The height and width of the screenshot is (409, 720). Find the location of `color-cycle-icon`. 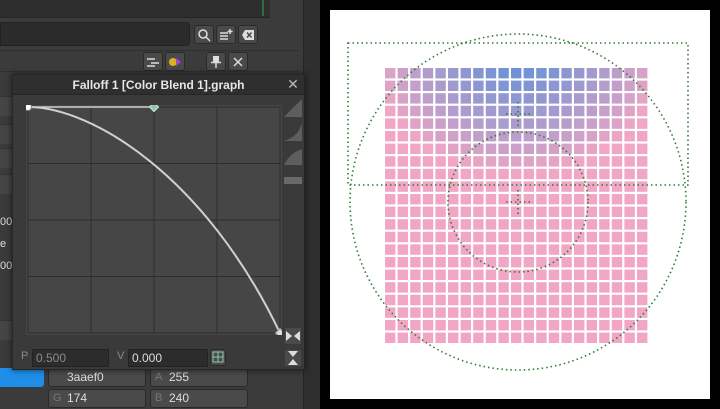

color-cycle-icon is located at coordinates (175, 61).